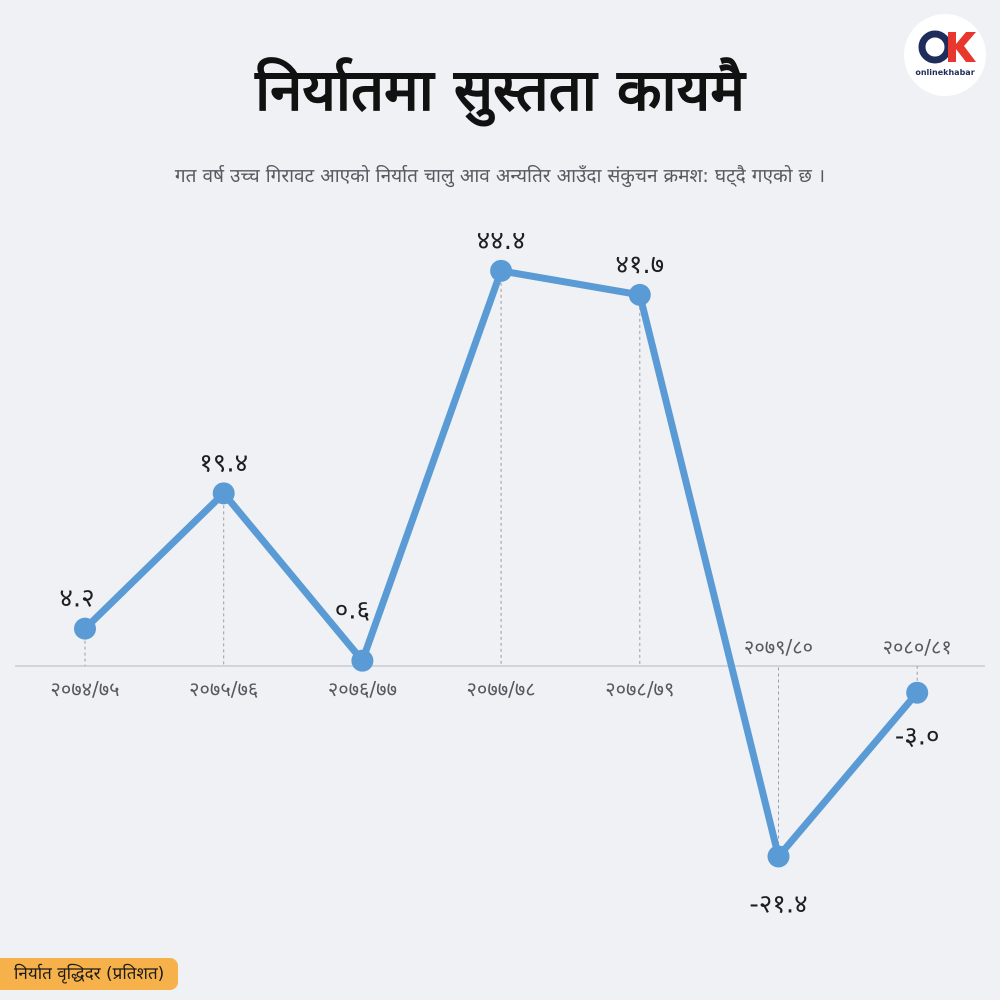  Describe the element at coordinates (778, 904) in the screenshot. I see `data-label: -२१.४` at that location.